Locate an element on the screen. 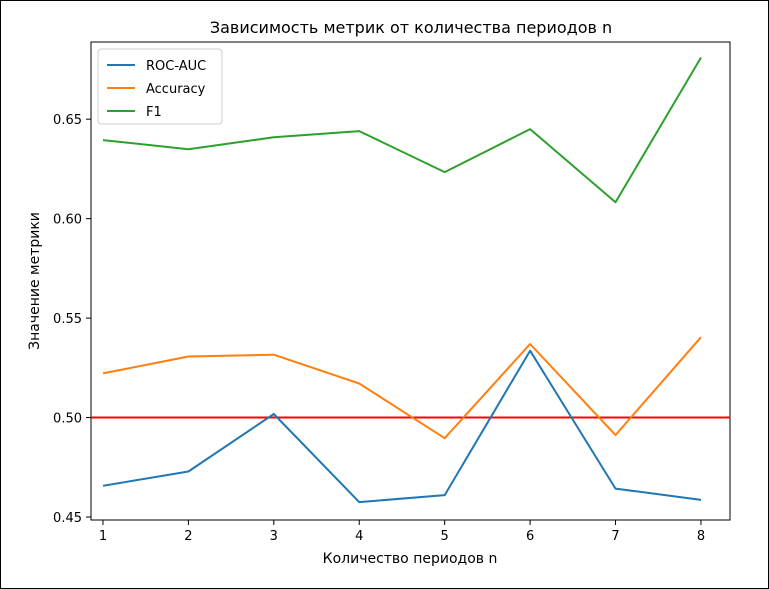 The height and width of the screenshot is (589, 769). x-tick-label: 6 is located at coordinates (530, 536).